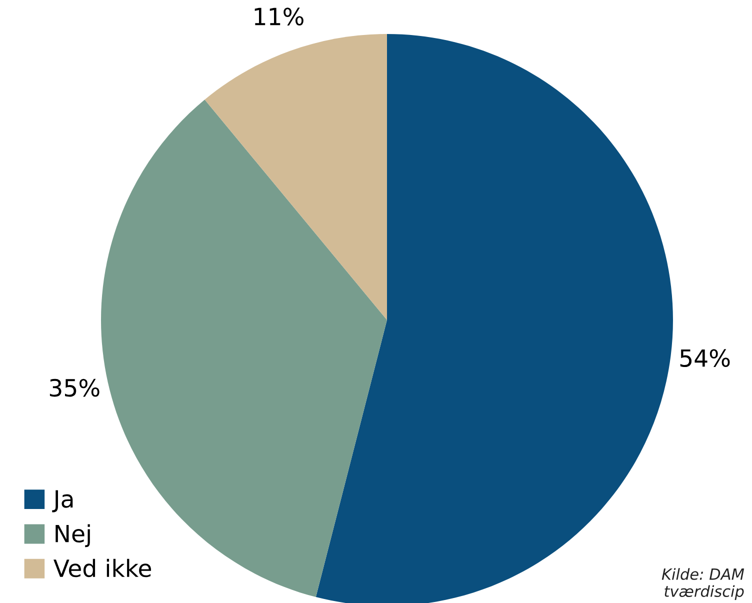 This screenshot has width=752, height=603. Describe the element at coordinates (279, 17) in the screenshot. I see `data-label: 11%` at that location.